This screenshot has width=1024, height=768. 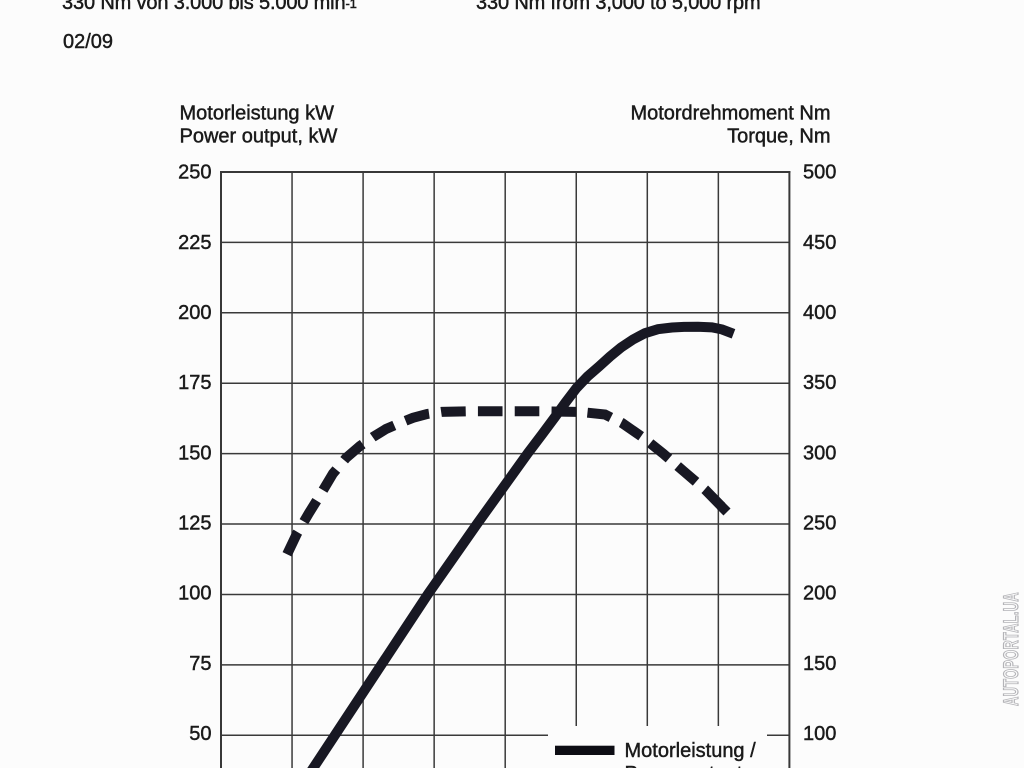 What do you see at coordinates (200, 664) in the screenshot?
I see `svg-text: 75` at bounding box center [200, 664].